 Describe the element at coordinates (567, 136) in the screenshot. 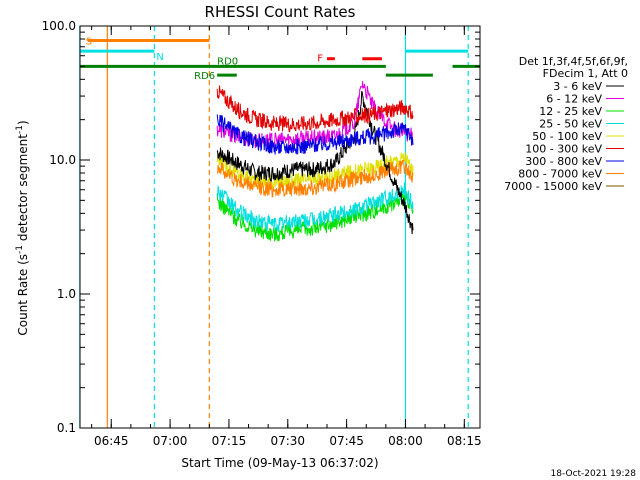

I see `legend-label-5: 50 - 100 keV` at that location.